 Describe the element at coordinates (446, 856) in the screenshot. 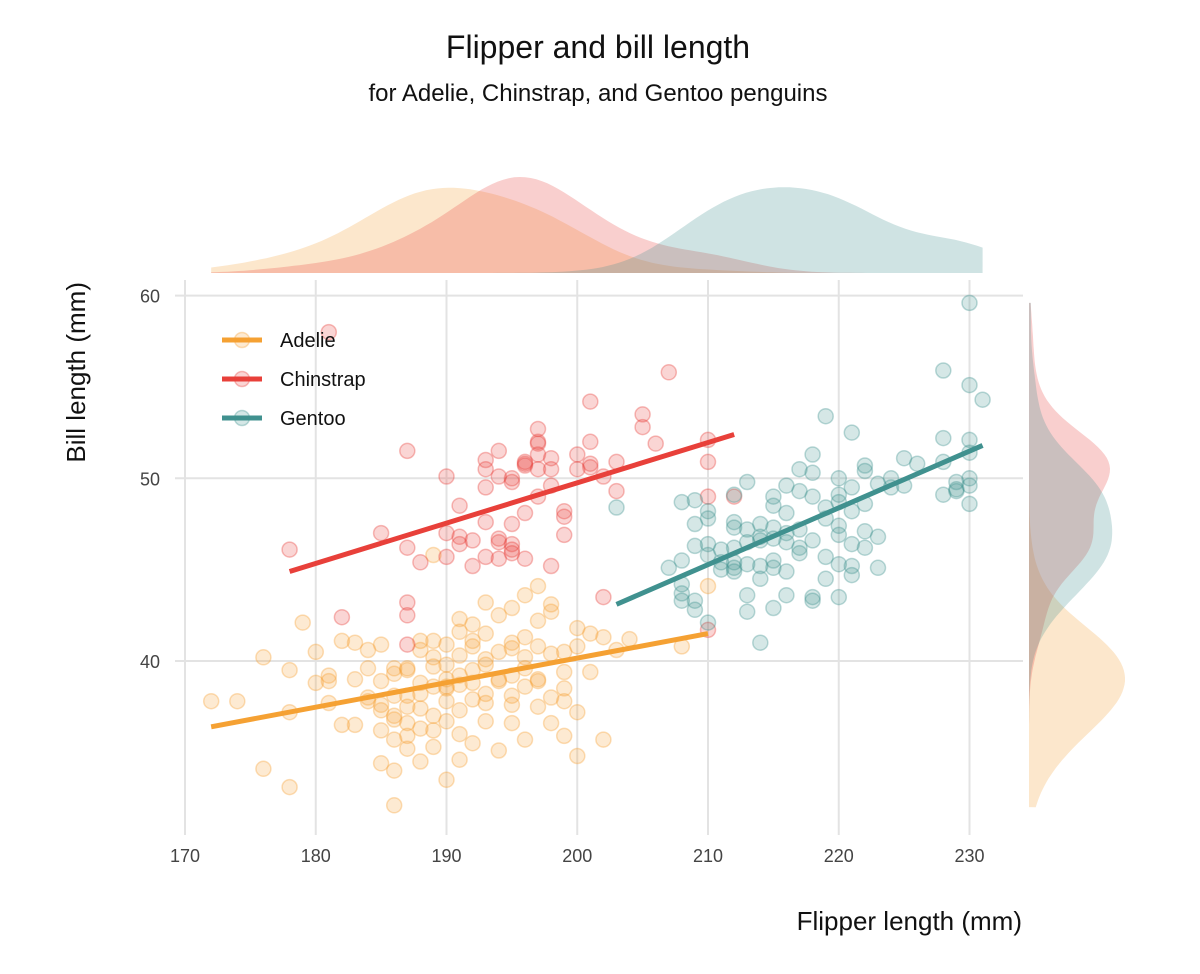

I see `x-tick-label-190: 190` at that location.